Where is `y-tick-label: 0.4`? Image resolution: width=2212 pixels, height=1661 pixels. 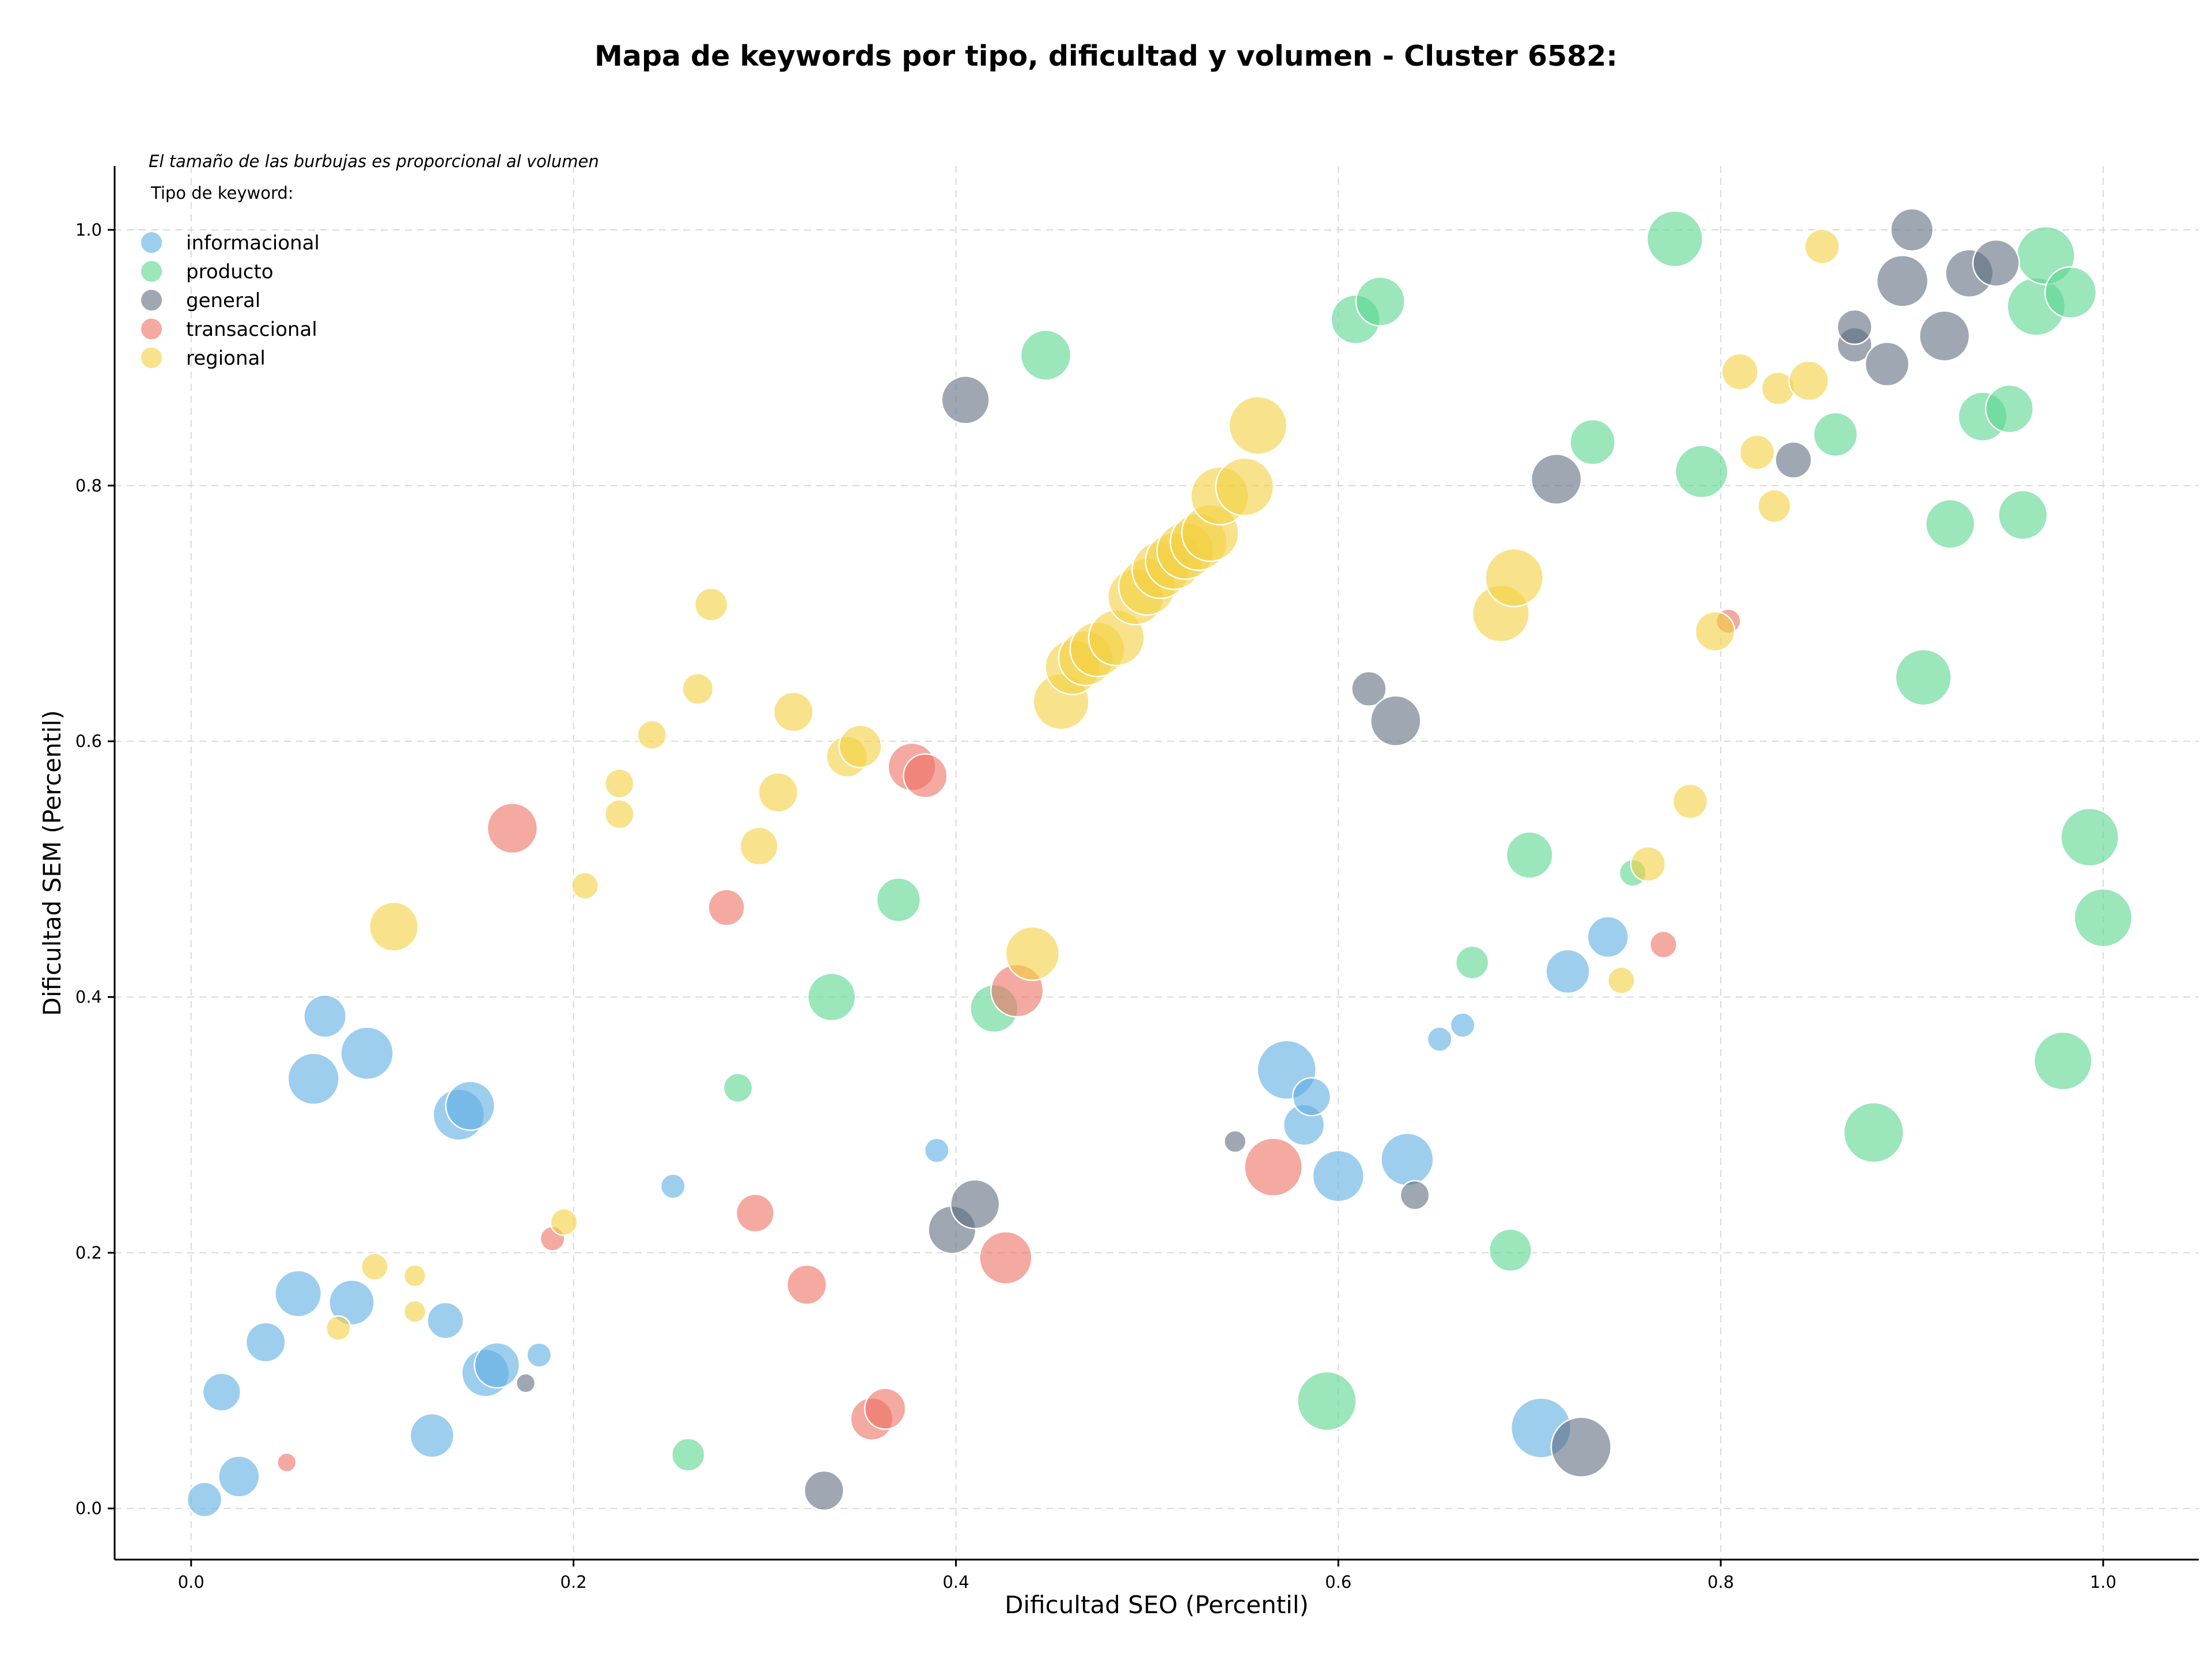 y-tick-label: 0.4 is located at coordinates (88, 997).